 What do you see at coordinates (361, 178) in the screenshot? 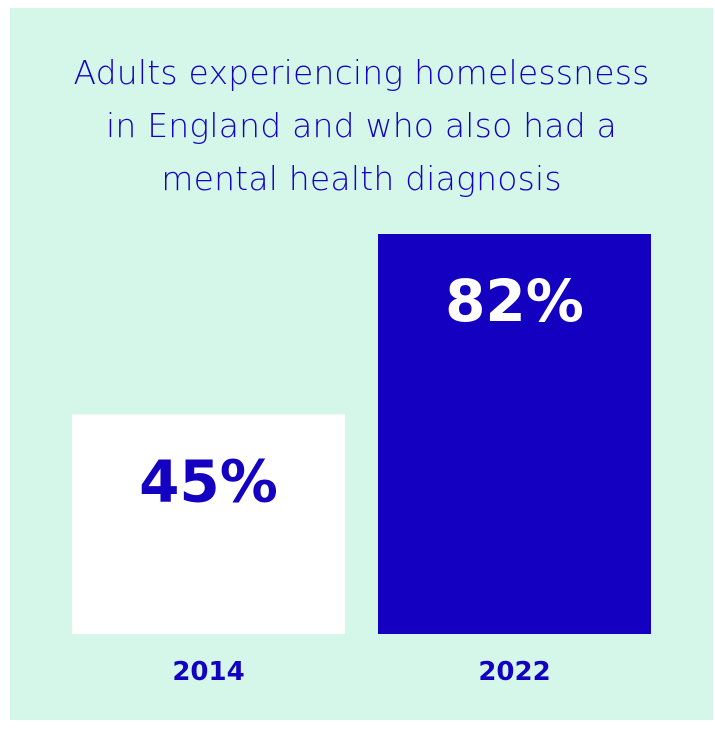
I see `chart-title-line-3: mental health diagnosis` at bounding box center [361, 178].